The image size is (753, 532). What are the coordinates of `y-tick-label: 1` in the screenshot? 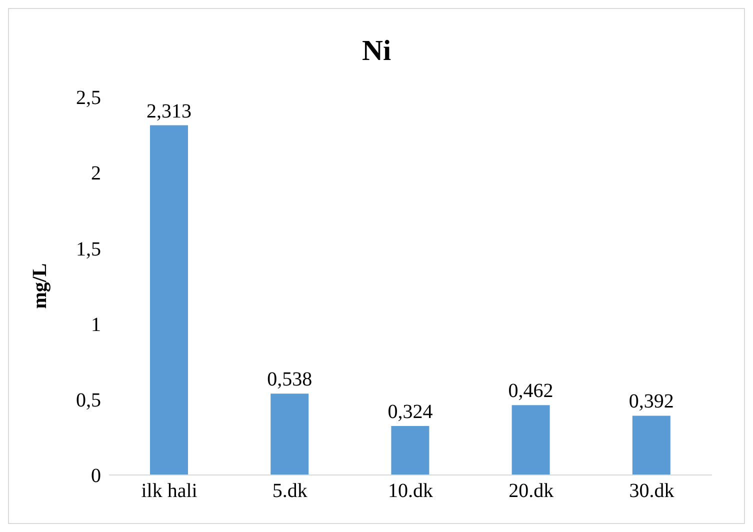 It's located at (96, 325).